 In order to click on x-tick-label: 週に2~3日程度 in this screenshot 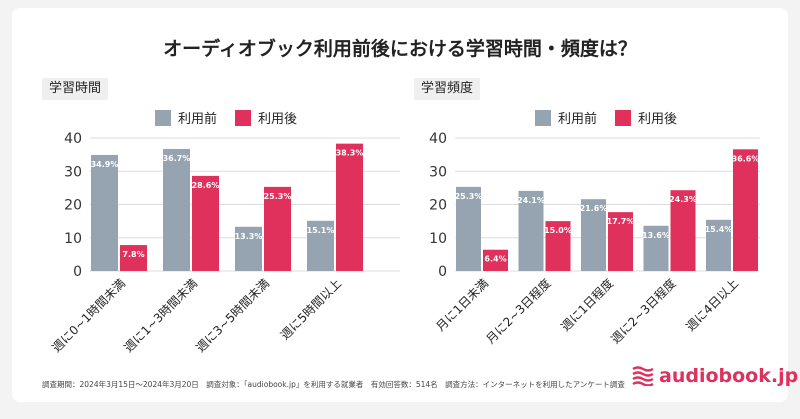, I will do `click(643, 311)`.